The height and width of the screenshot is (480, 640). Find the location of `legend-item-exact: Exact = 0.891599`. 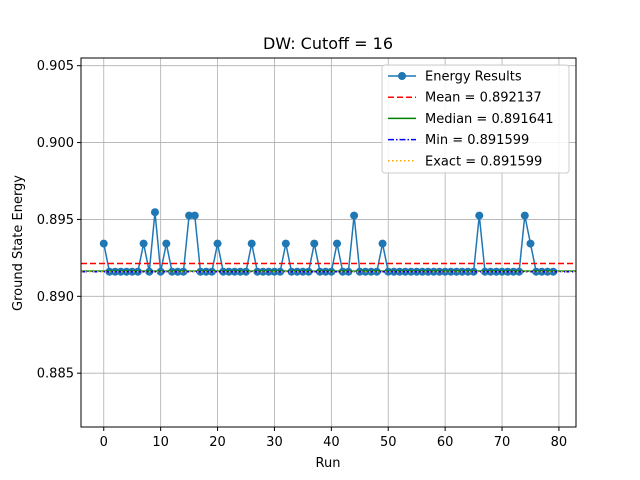

legend-item-exact: Exact = 0.891599 is located at coordinates (465, 161).